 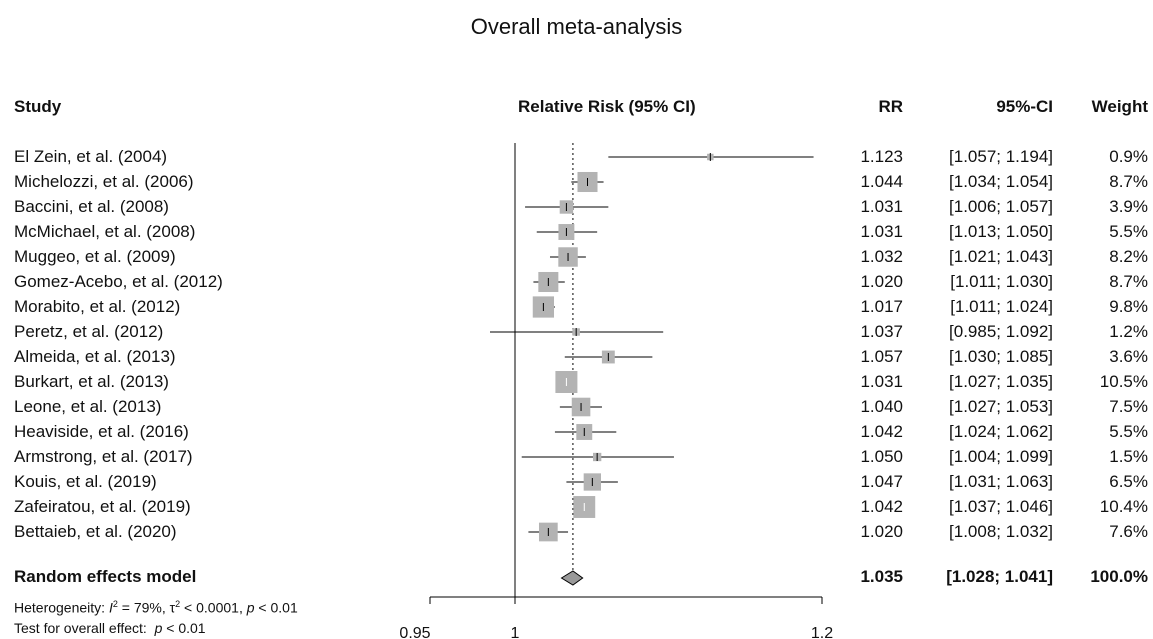 What do you see at coordinates (1119, 576) in the screenshot?
I see `pooled-weight: 100.0%` at bounding box center [1119, 576].